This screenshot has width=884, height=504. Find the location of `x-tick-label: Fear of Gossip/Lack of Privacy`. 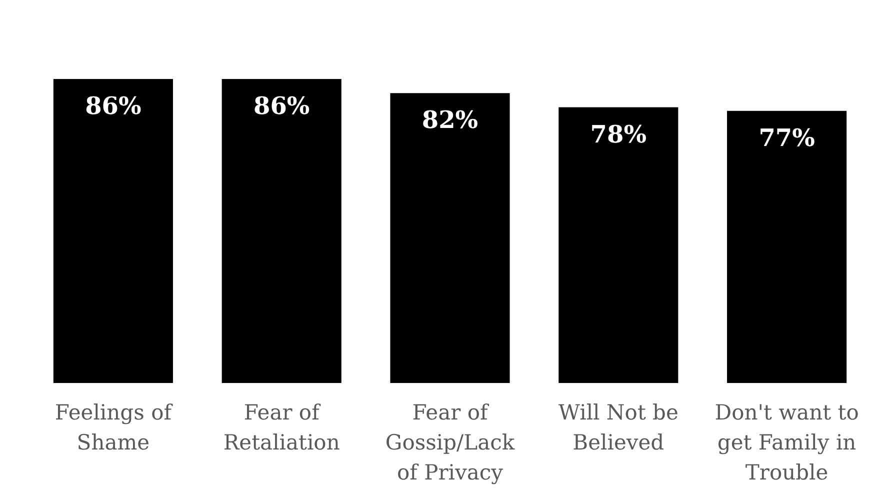

x-tick-label: Fear of Gossip/Lack of Privacy is located at coordinates (450, 442).